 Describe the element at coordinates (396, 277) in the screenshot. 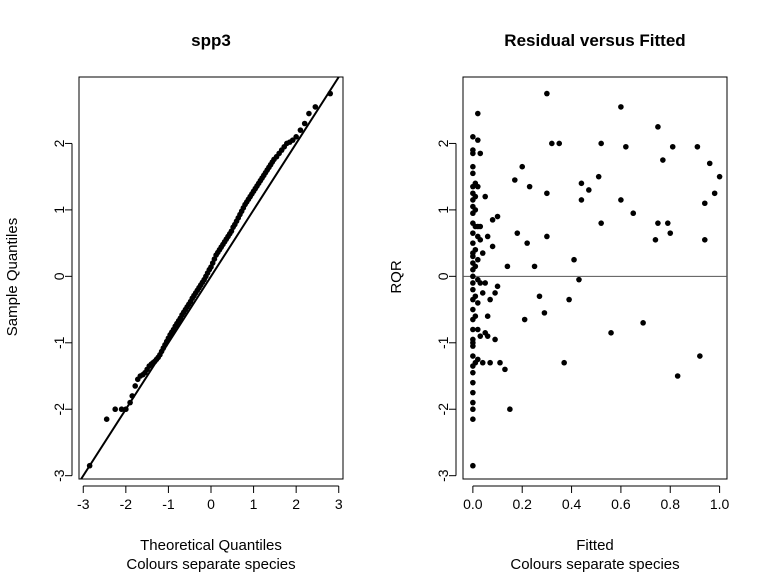

I see `residual-y-label: RQR` at that location.